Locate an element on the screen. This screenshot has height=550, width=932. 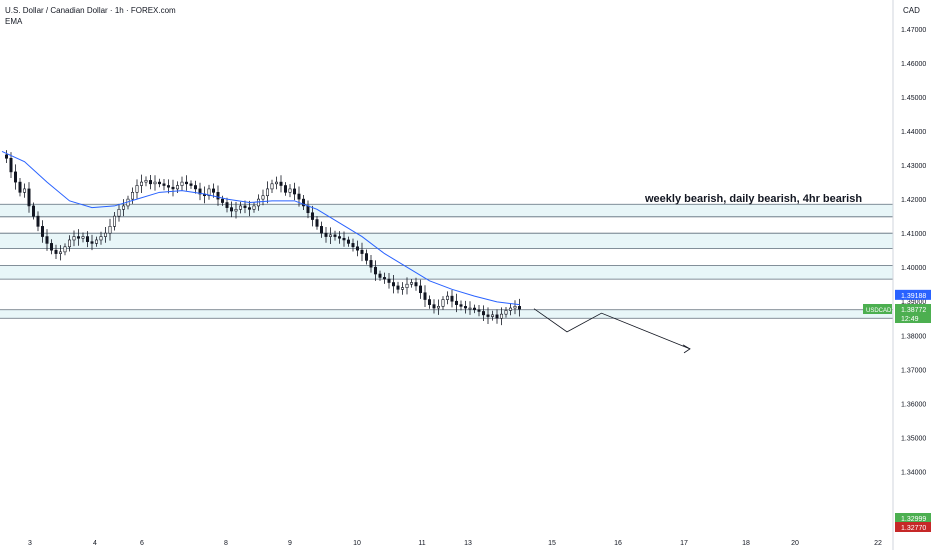
time-tick-label: 6 is located at coordinates (142, 543).